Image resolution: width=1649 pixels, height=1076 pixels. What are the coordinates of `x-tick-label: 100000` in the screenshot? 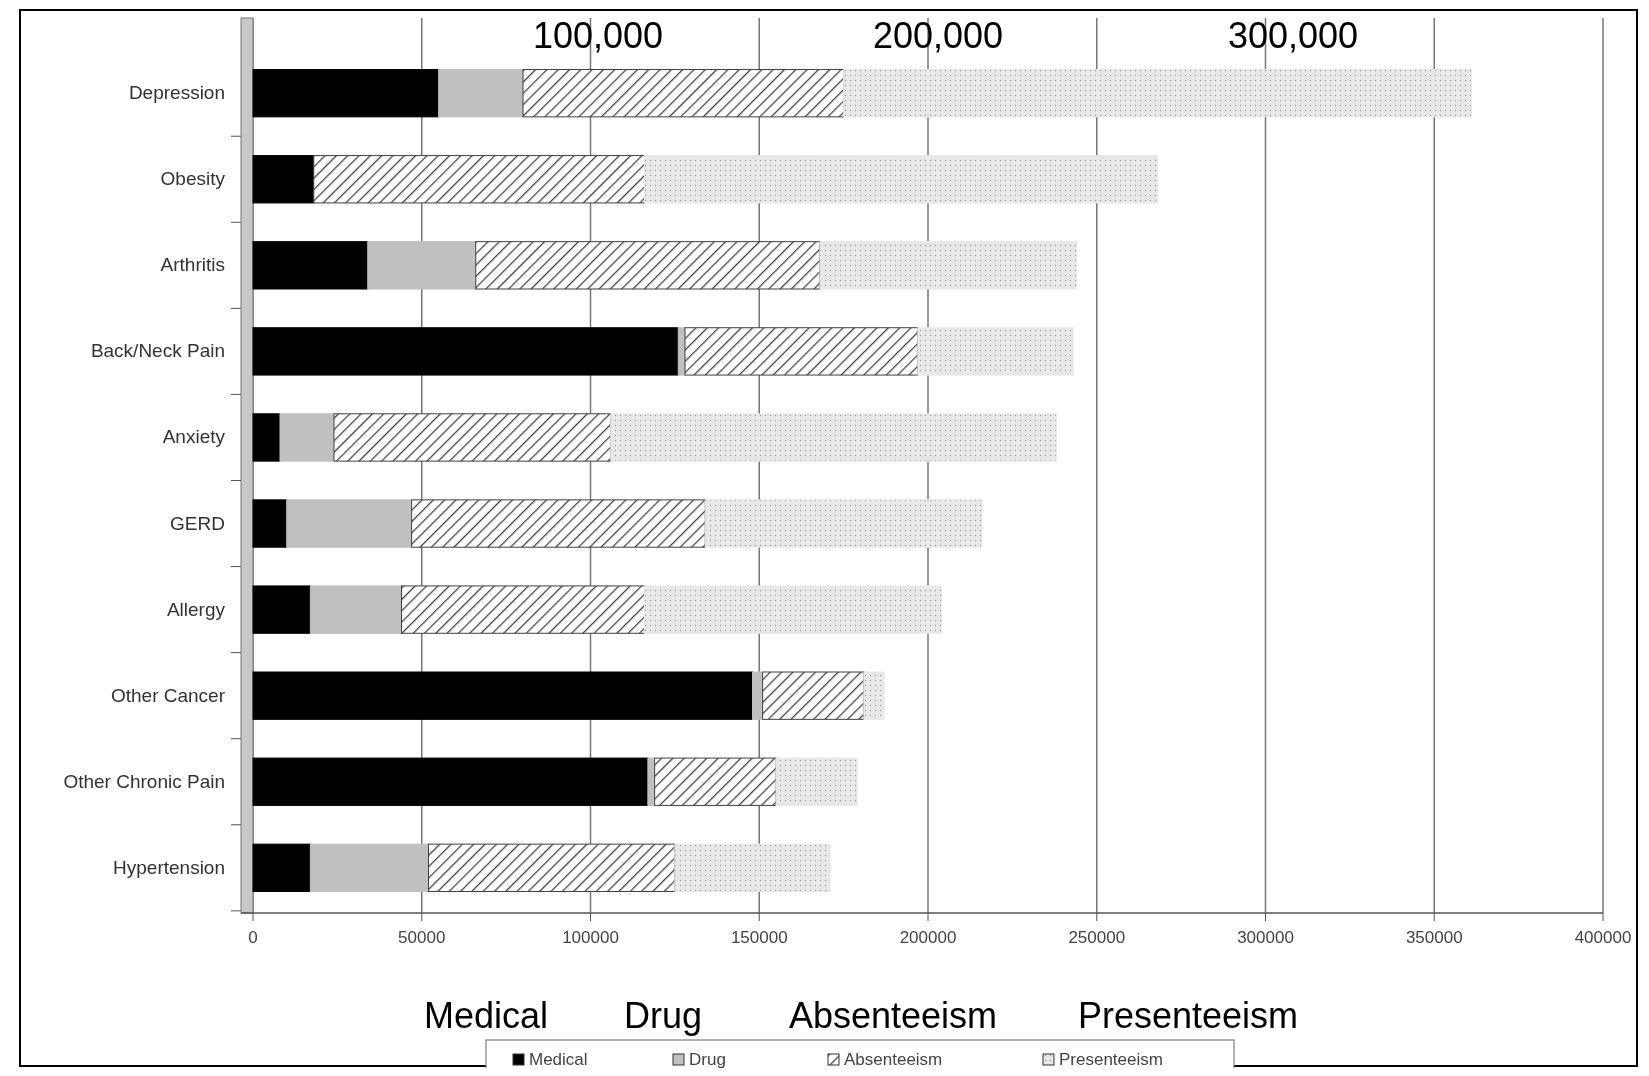 It's located at (590, 937).